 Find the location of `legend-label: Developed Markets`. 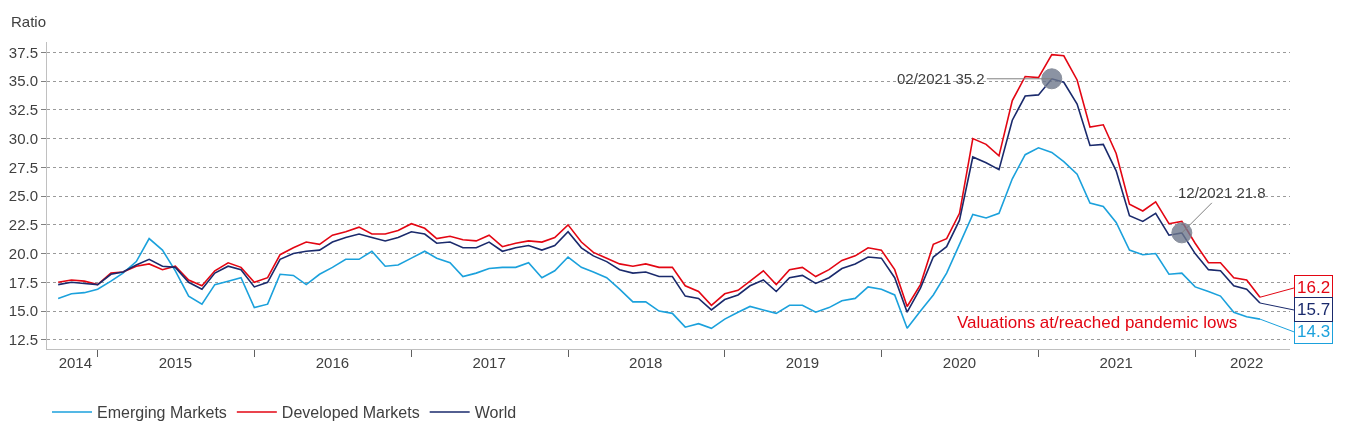

legend-label: Developed Markets is located at coordinates (350, 413).